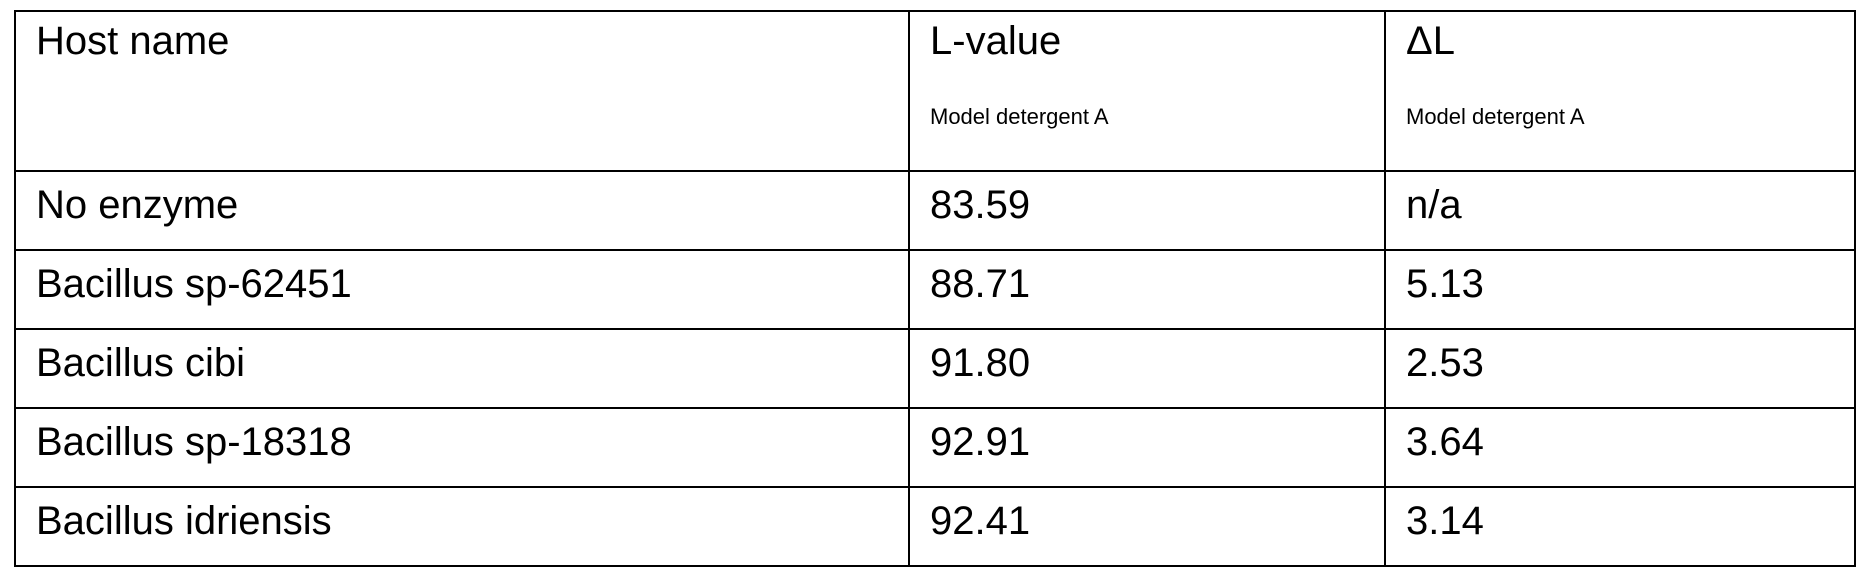 The height and width of the screenshot is (581, 1868). Describe the element at coordinates (137, 205) in the screenshot. I see `cell-value: No enzyme` at that location.